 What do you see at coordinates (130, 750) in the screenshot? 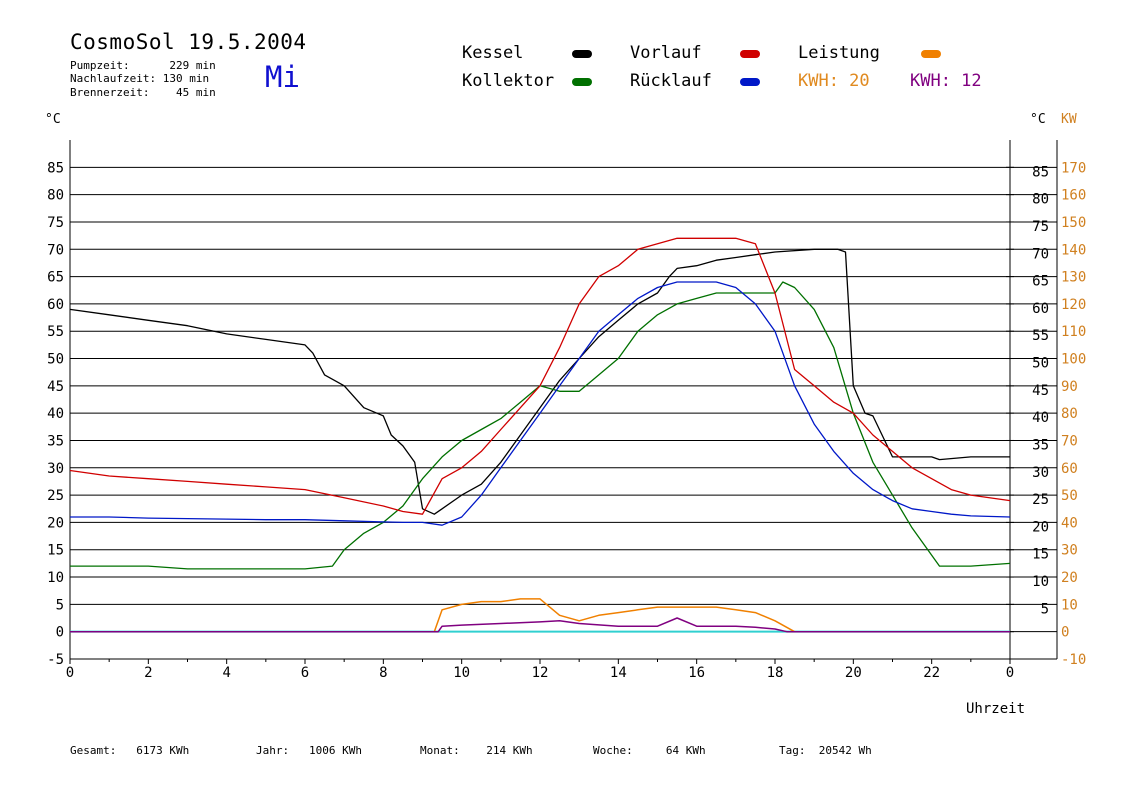
I see `footer-gesamt: Gesamt: 6173 KWh` at bounding box center [130, 750].